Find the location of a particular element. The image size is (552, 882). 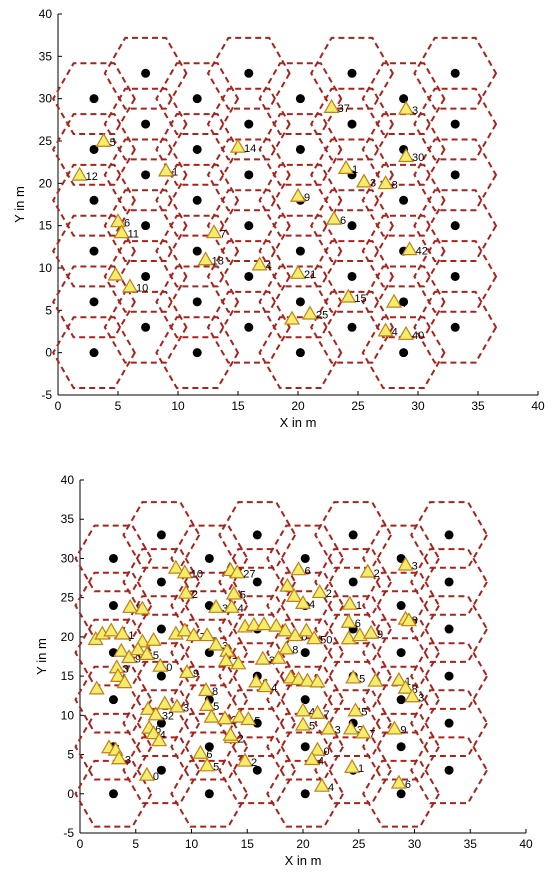

y-tick-label: 40 is located at coordinates (46, 14).